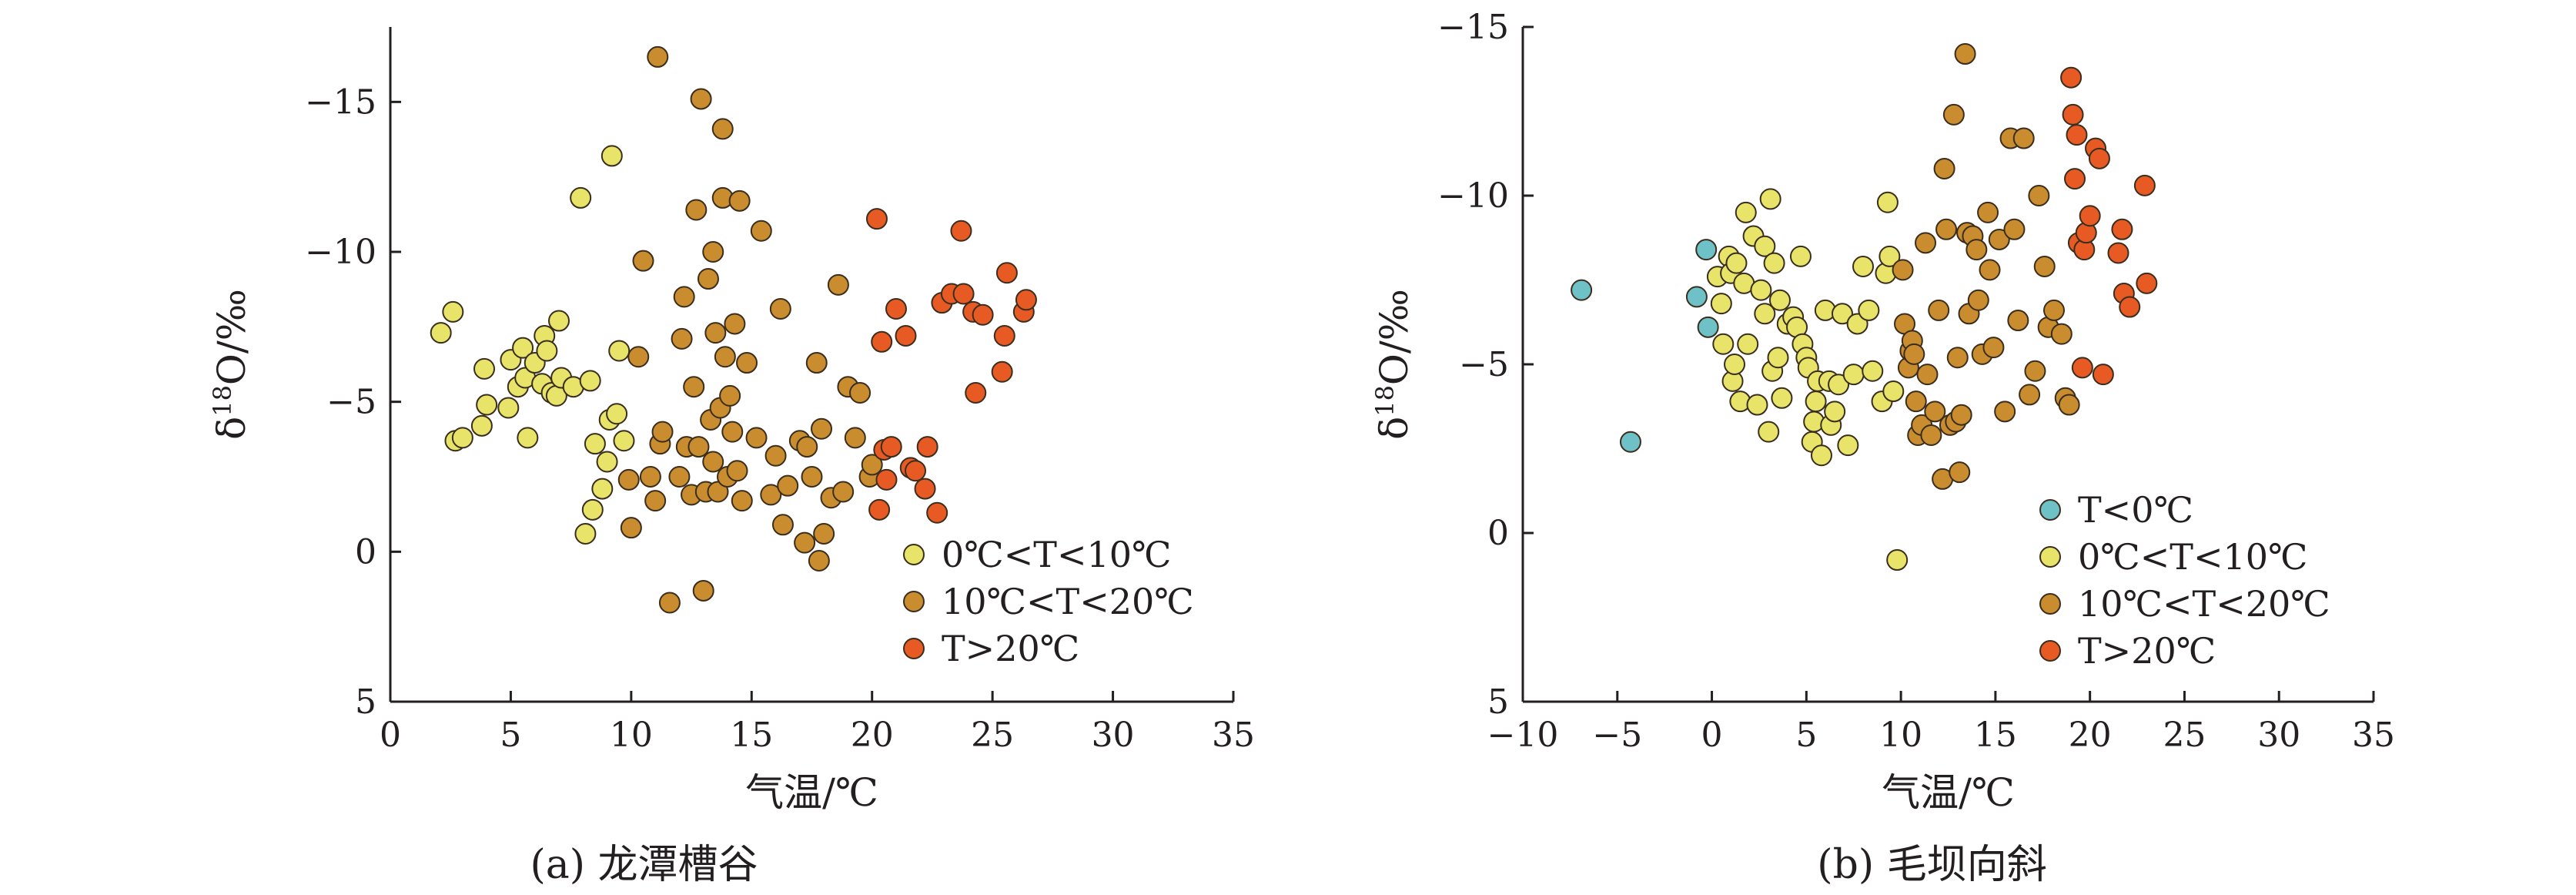 The image size is (2576, 895). What do you see at coordinates (1473, 196) in the screenshot?
I see `y-tick-label: −10` at bounding box center [1473, 196].